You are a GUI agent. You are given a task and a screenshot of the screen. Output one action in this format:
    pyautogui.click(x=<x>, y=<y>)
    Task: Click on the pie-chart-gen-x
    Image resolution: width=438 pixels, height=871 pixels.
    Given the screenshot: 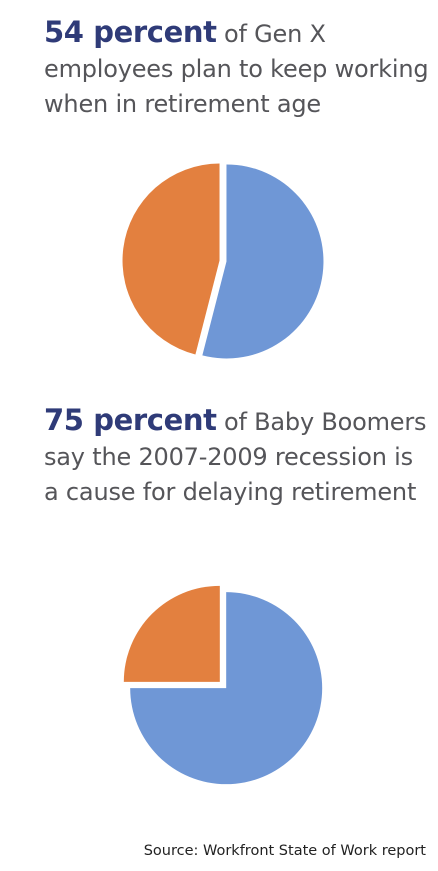 What is the action you would take?
    pyautogui.click(x=223, y=261)
    